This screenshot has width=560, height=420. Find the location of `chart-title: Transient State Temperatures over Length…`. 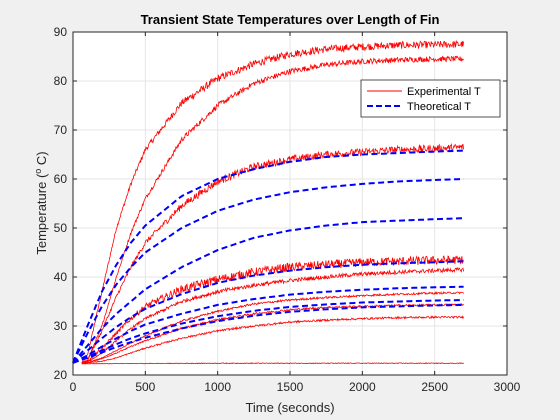

chart-title: Transient State Temperatures over Length… is located at coordinates (290, 19).